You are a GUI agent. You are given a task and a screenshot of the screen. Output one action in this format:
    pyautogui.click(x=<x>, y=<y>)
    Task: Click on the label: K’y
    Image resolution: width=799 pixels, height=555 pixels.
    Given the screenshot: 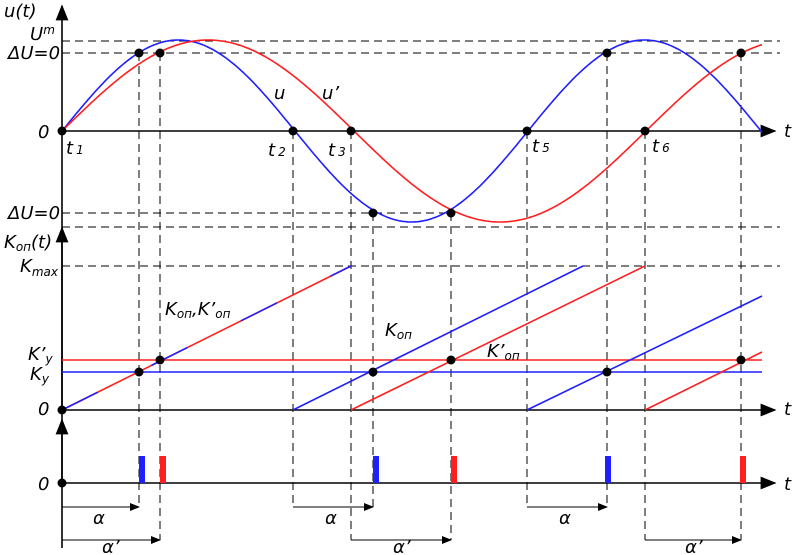 What is the action you would take?
    pyautogui.click(x=41, y=355)
    